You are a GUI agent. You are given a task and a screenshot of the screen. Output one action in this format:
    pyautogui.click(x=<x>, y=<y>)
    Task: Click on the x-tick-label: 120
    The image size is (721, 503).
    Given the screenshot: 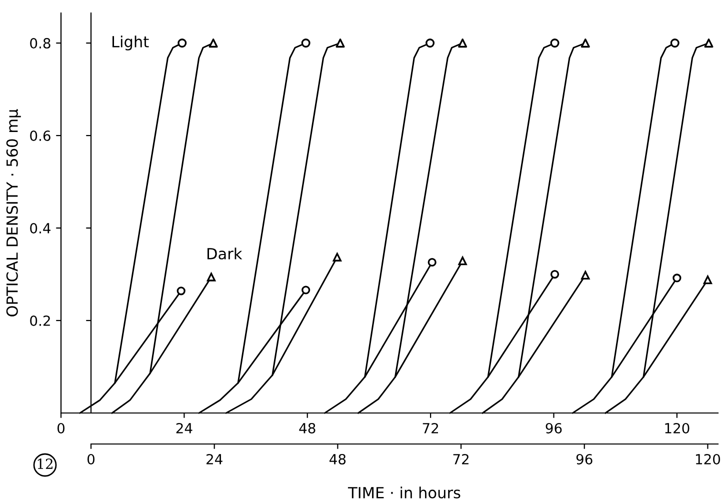 What is the action you would take?
    pyautogui.click(x=677, y=428)
    